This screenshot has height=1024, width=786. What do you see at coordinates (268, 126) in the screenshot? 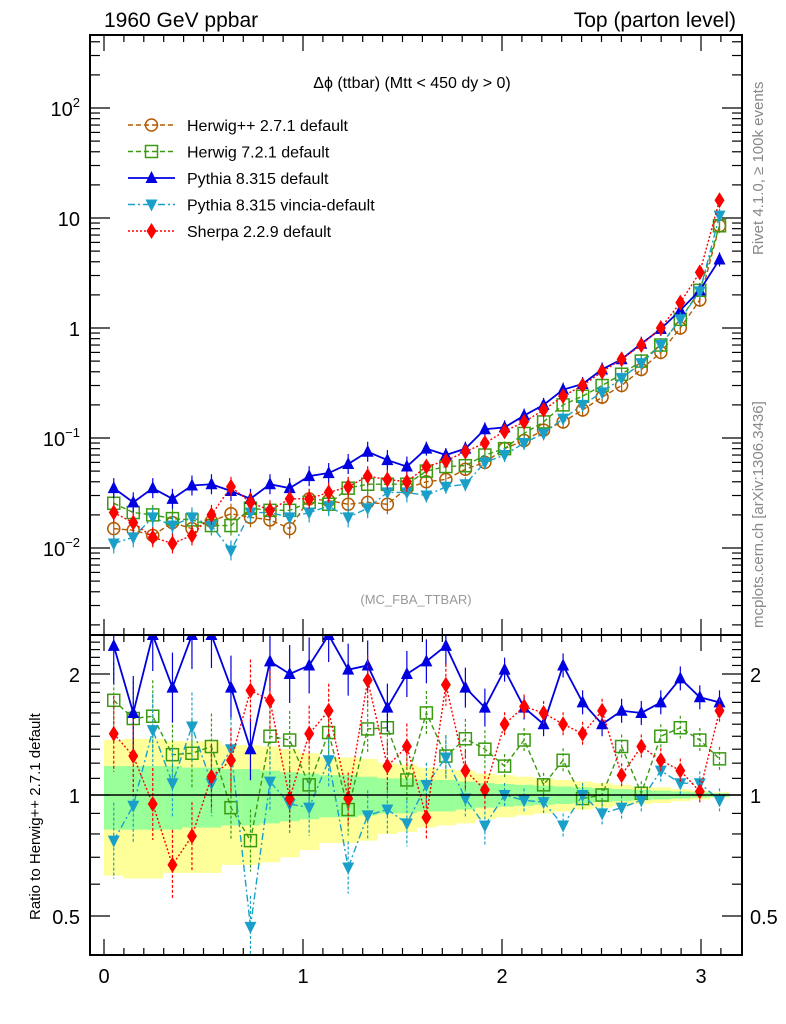
I see `legend-label: Herwig++ 2.7.1 default` at bounding box center [268, 126].